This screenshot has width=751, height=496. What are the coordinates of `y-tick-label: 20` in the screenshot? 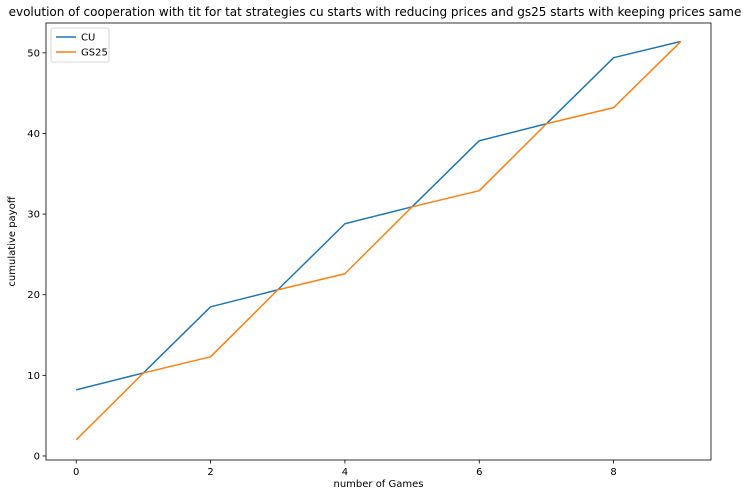 It's located at (33, 295).